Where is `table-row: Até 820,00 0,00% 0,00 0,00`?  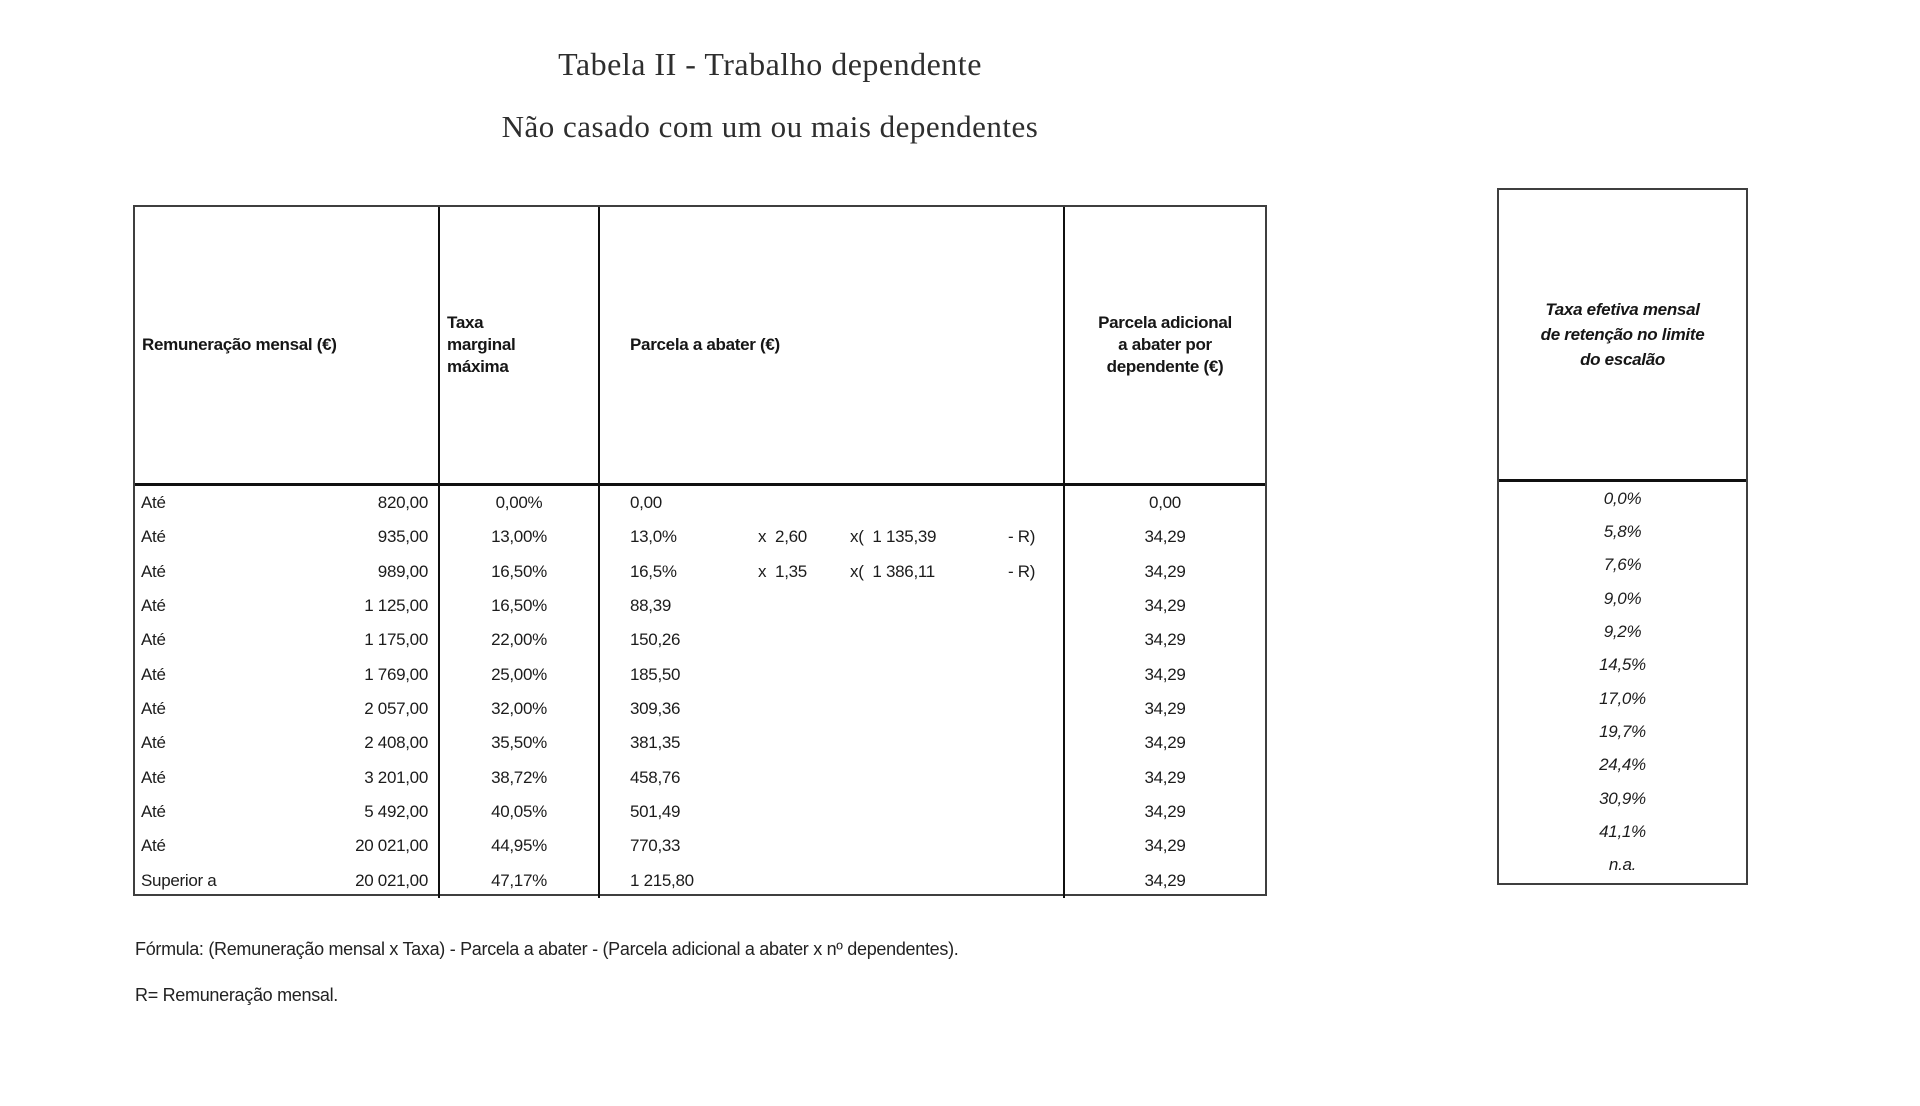 table-row: Até 820,00 0,00% 0,00 0,00 is located at coordinates (700, 503).